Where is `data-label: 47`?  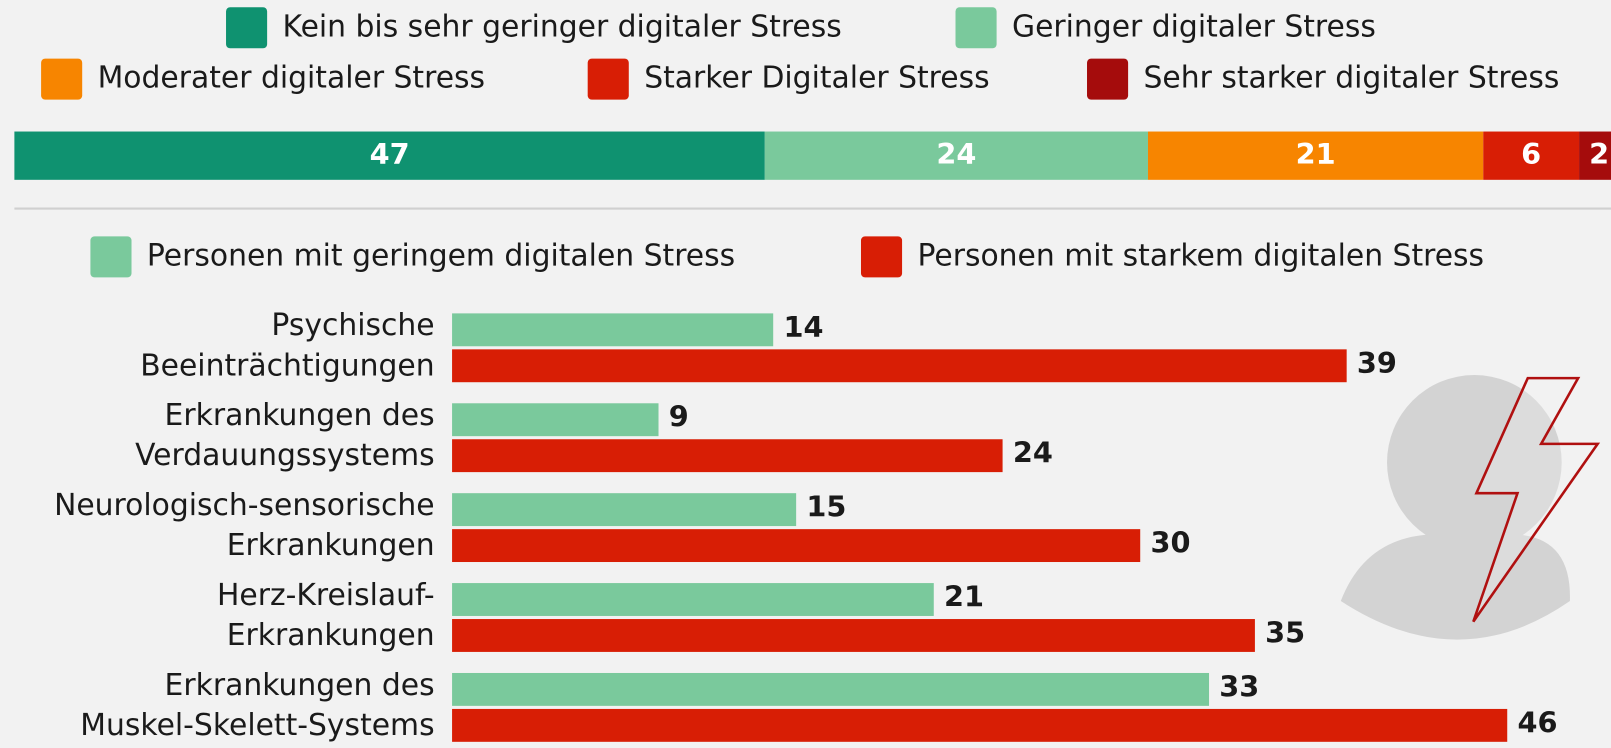
data-label: 47 is located at coordinates (390, 154).